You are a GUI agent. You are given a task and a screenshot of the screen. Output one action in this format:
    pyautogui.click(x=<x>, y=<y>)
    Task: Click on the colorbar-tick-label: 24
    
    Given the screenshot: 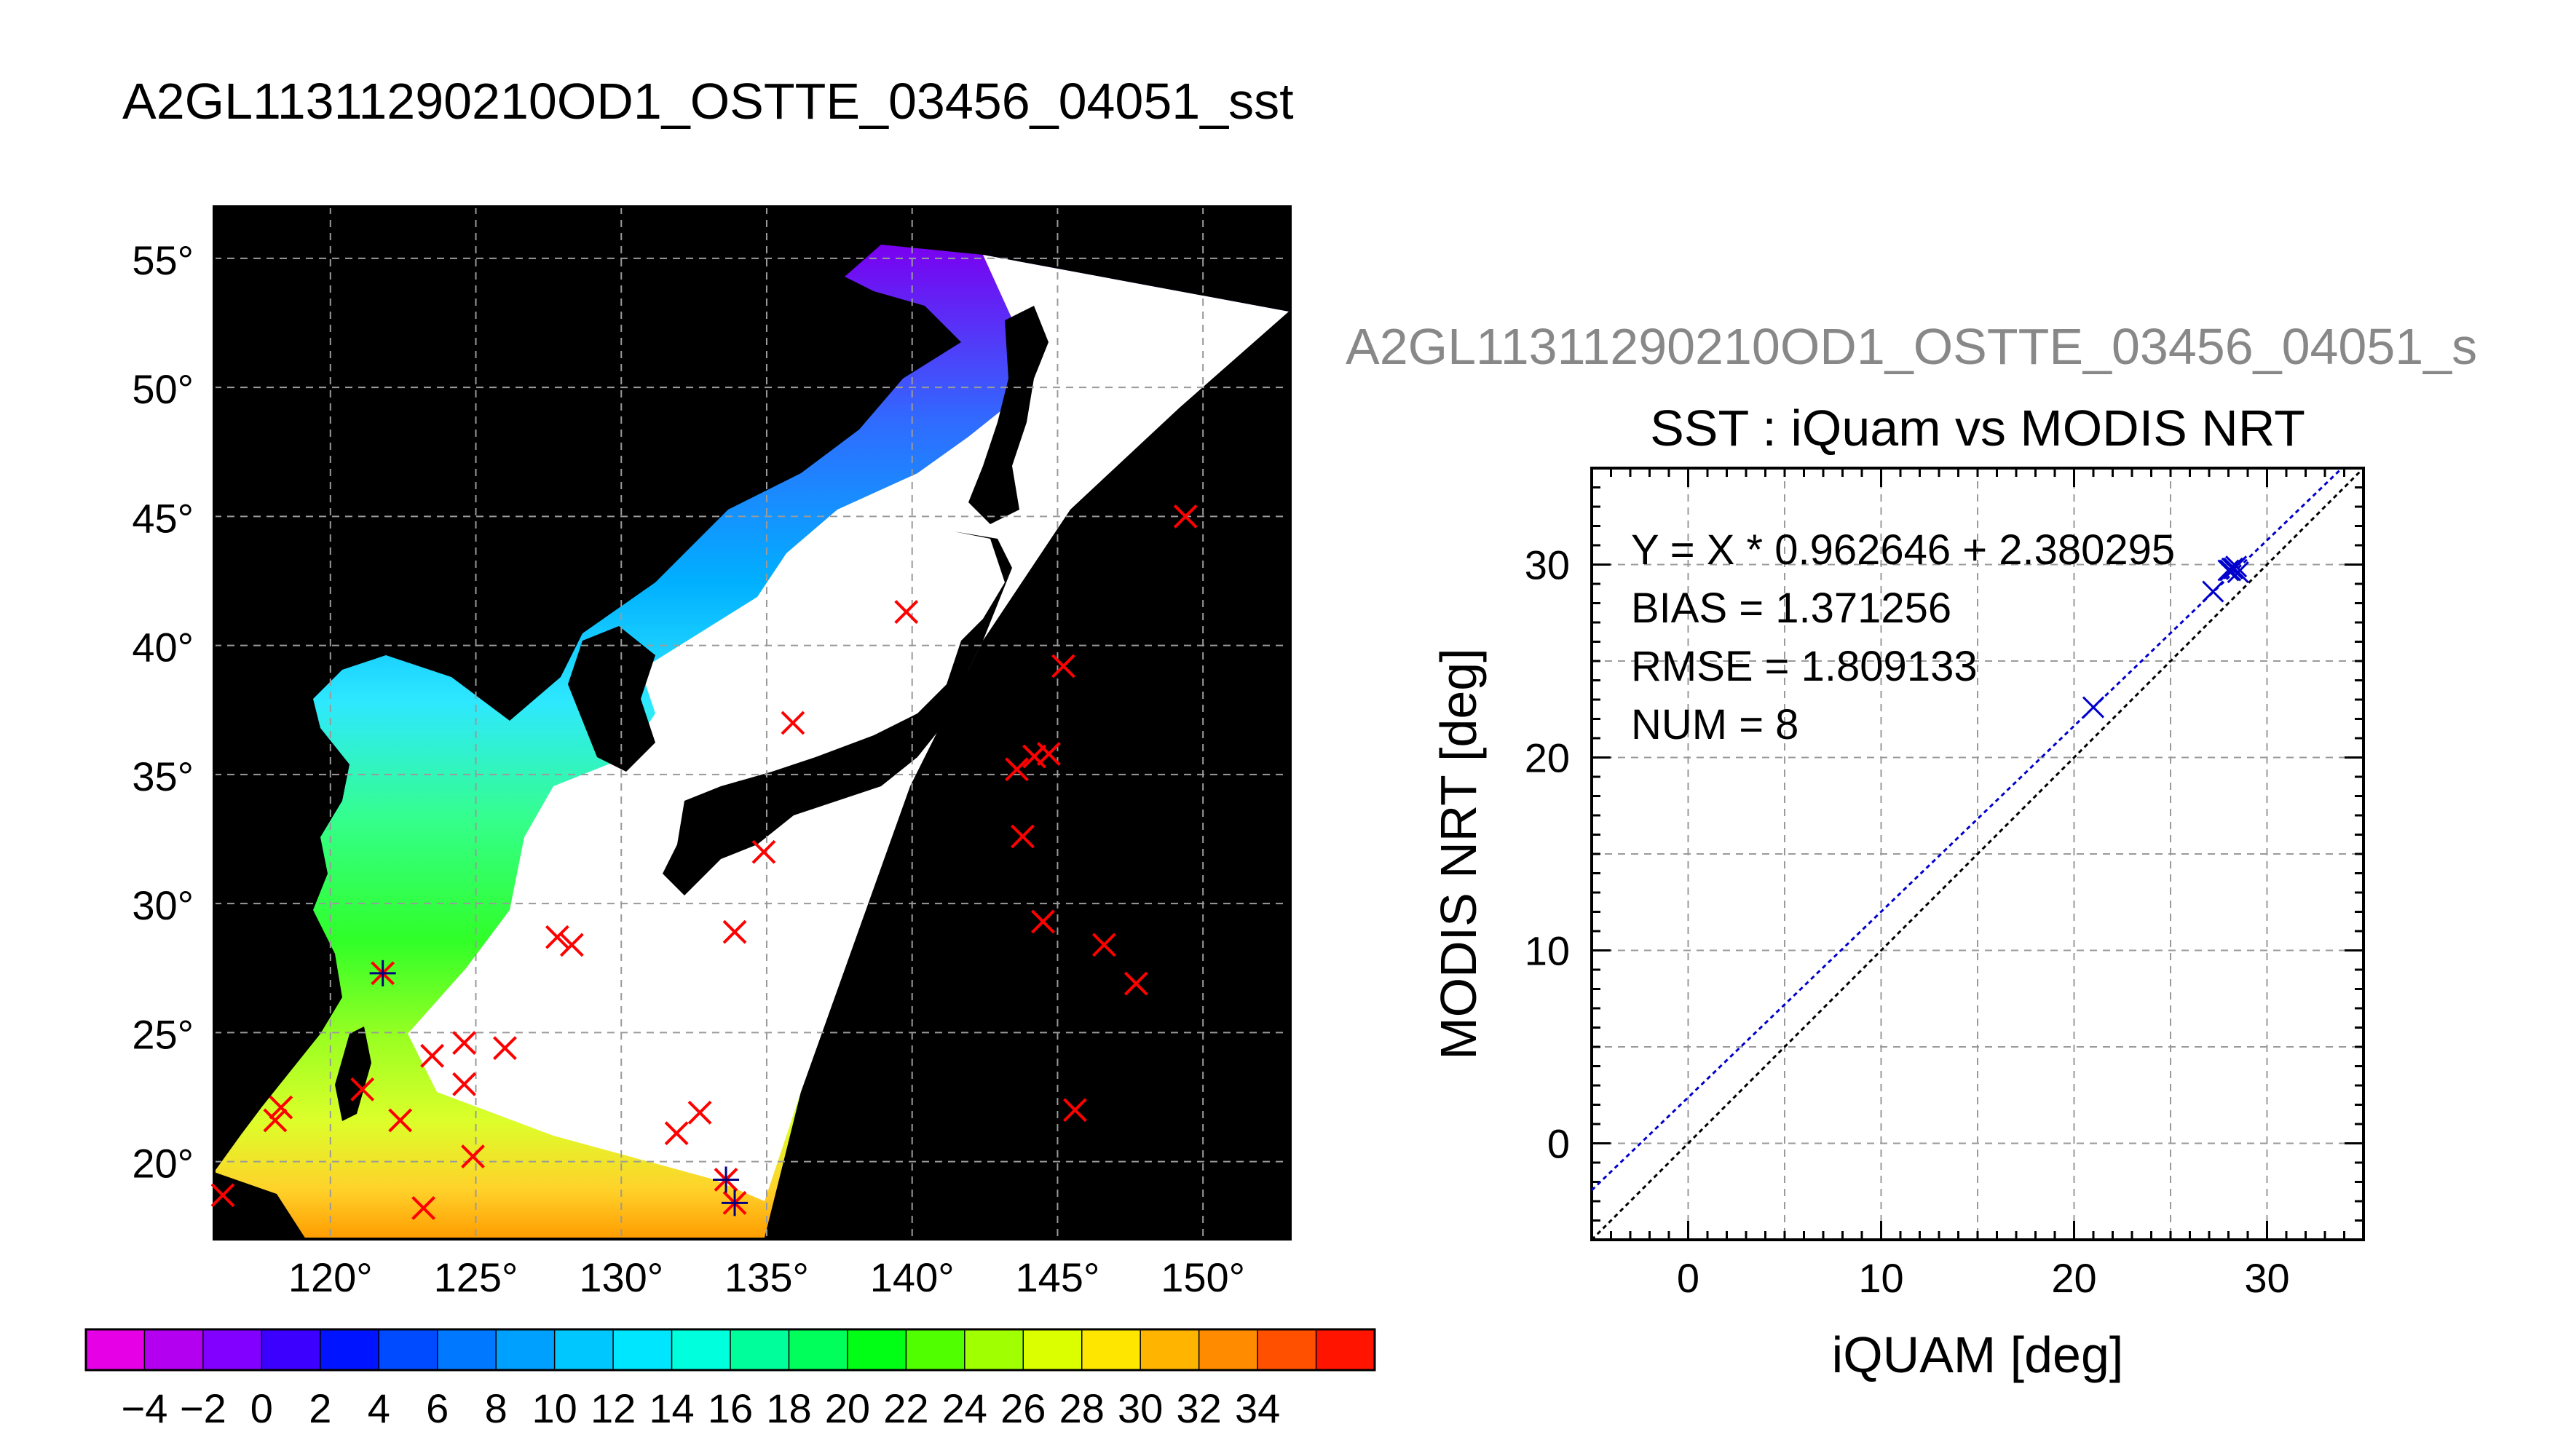 What is the action you would take?
    pyautogui.click(x=964, y=1408)
    